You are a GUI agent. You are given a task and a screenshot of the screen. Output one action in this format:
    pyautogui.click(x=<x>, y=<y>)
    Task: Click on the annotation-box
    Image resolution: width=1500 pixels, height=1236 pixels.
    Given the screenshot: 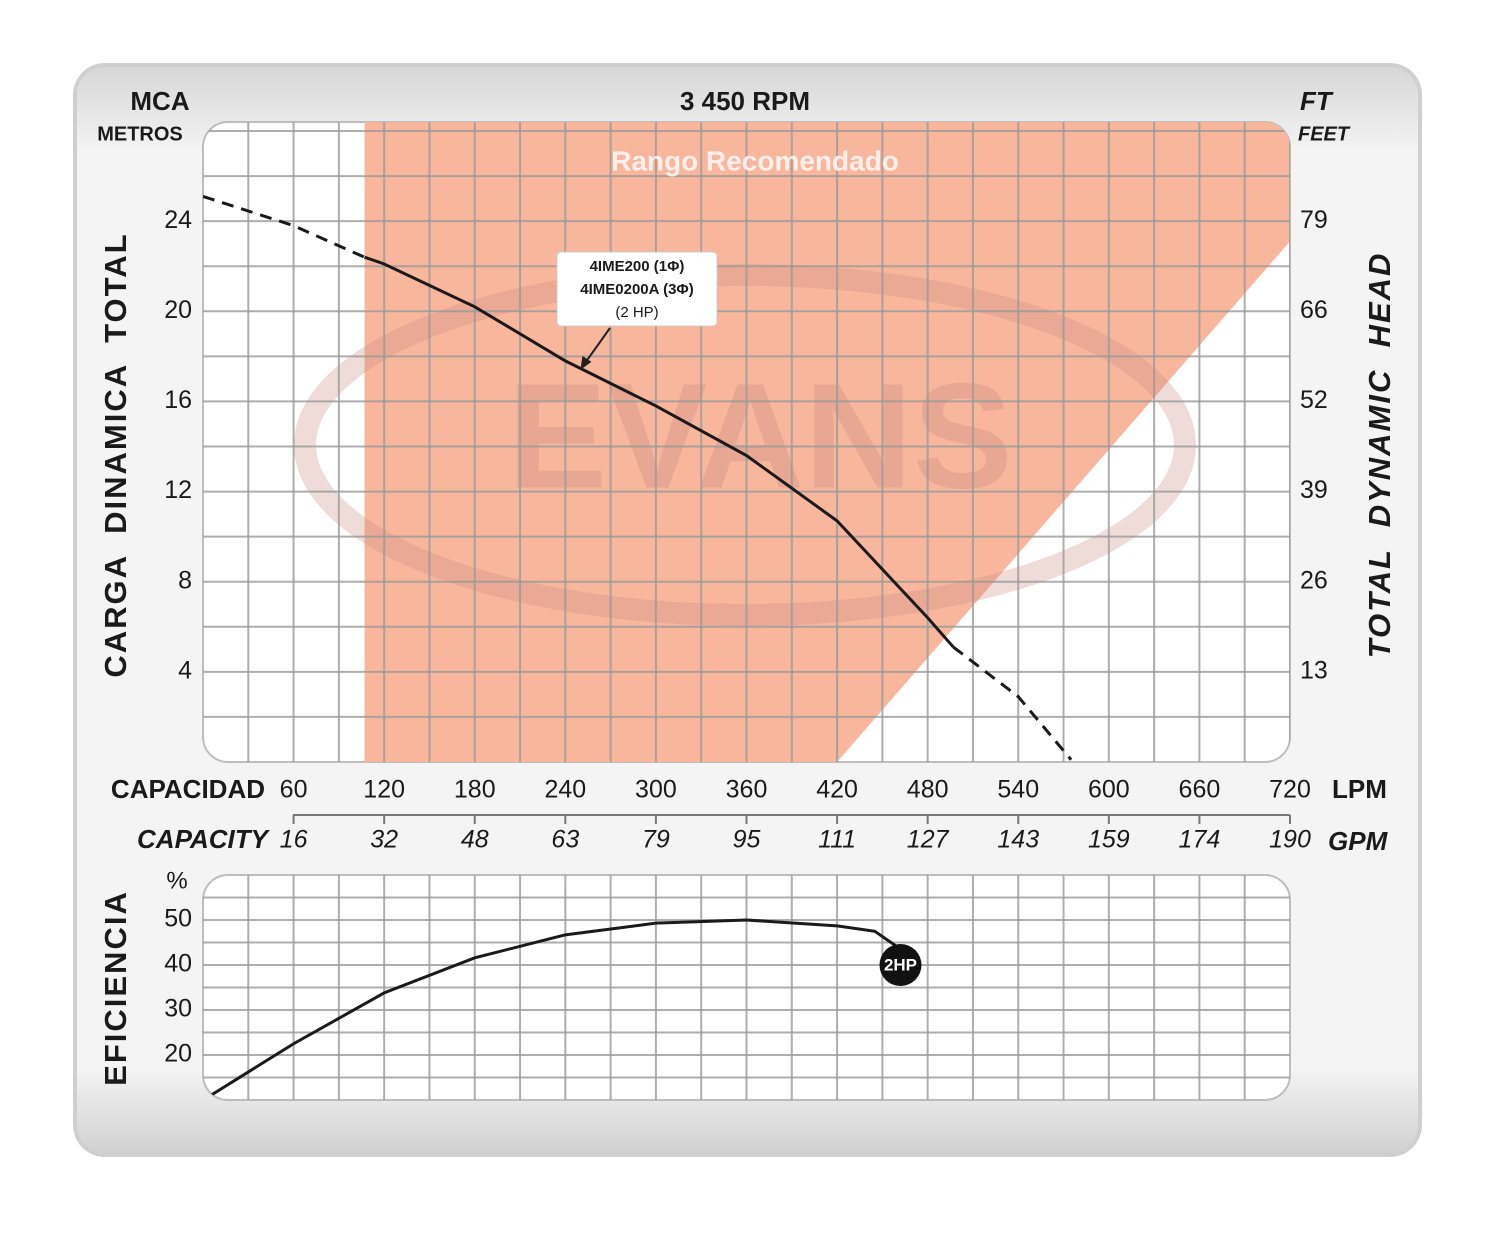 What is the action you would take?
    pyautogui.click(x=637, y=289)
    